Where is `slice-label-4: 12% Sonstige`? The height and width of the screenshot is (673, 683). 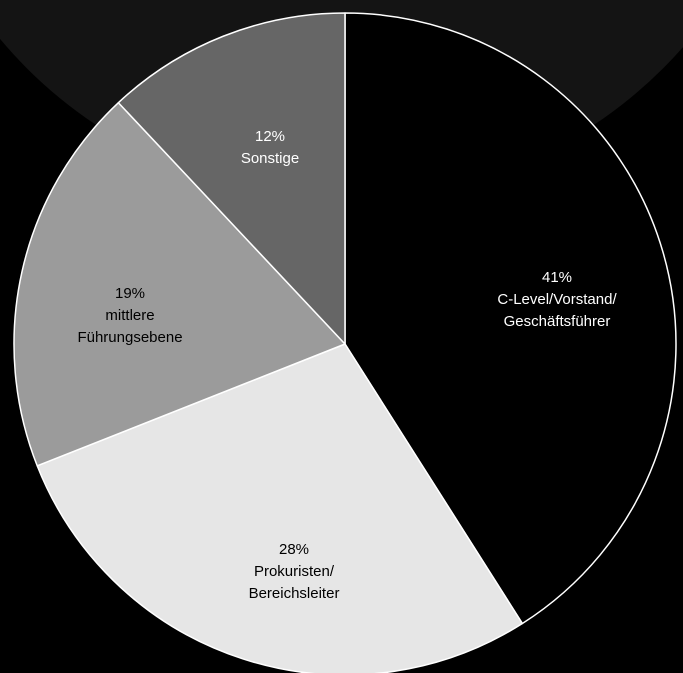 slice-label-4: 12% Sonstige is located at coordinates (270, 147).